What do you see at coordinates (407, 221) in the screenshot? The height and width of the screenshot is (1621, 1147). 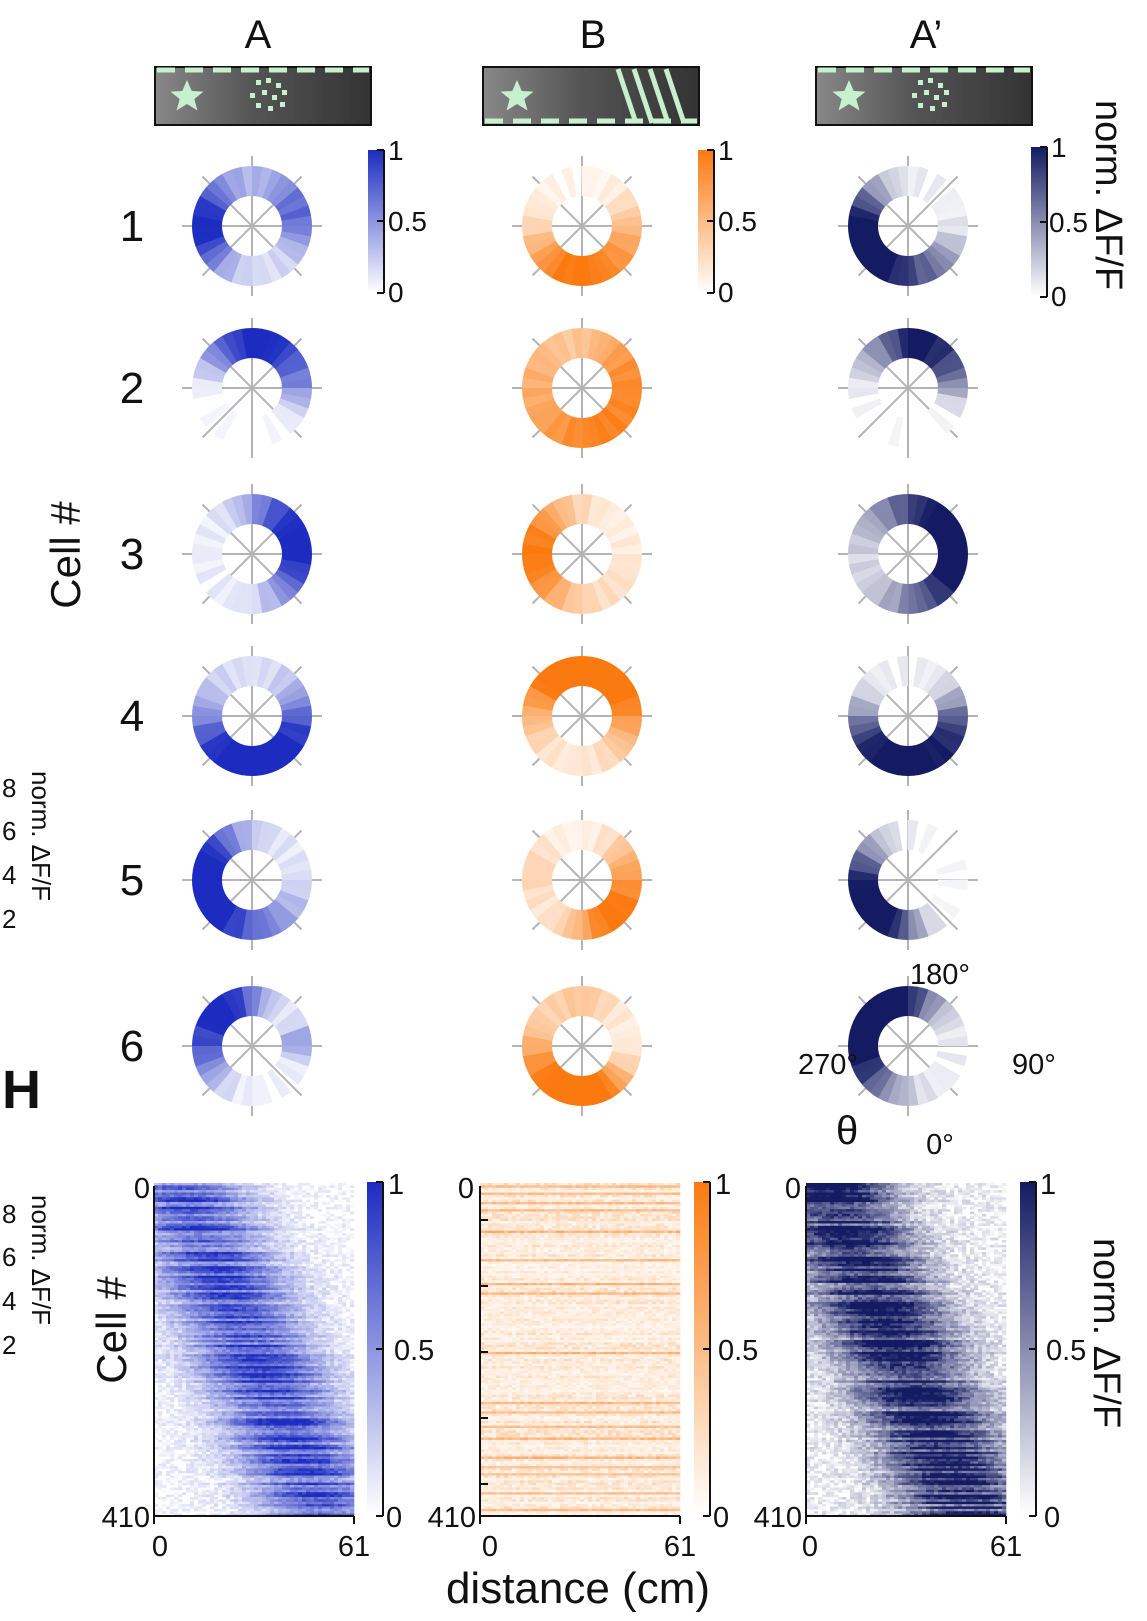 I see `colorbar-tick-label: 0.5` at bounding box center [407, 221].